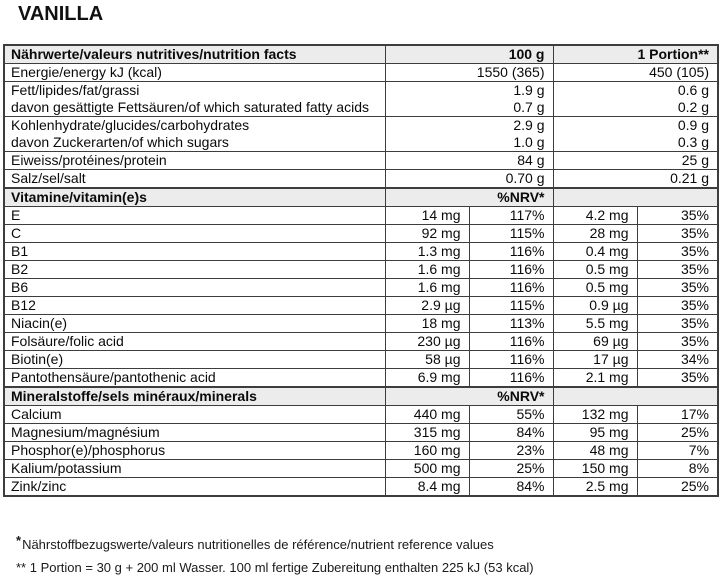 This screenshot has height=576, width=720. I want to click on amount-per-100g: 8.4 mg, so click(427, 487).